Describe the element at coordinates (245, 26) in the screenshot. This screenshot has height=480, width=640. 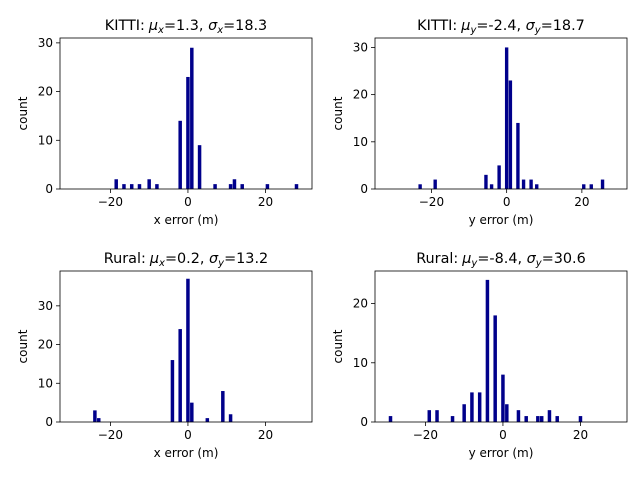
I see `chart-title-part: =18.3` at that location.